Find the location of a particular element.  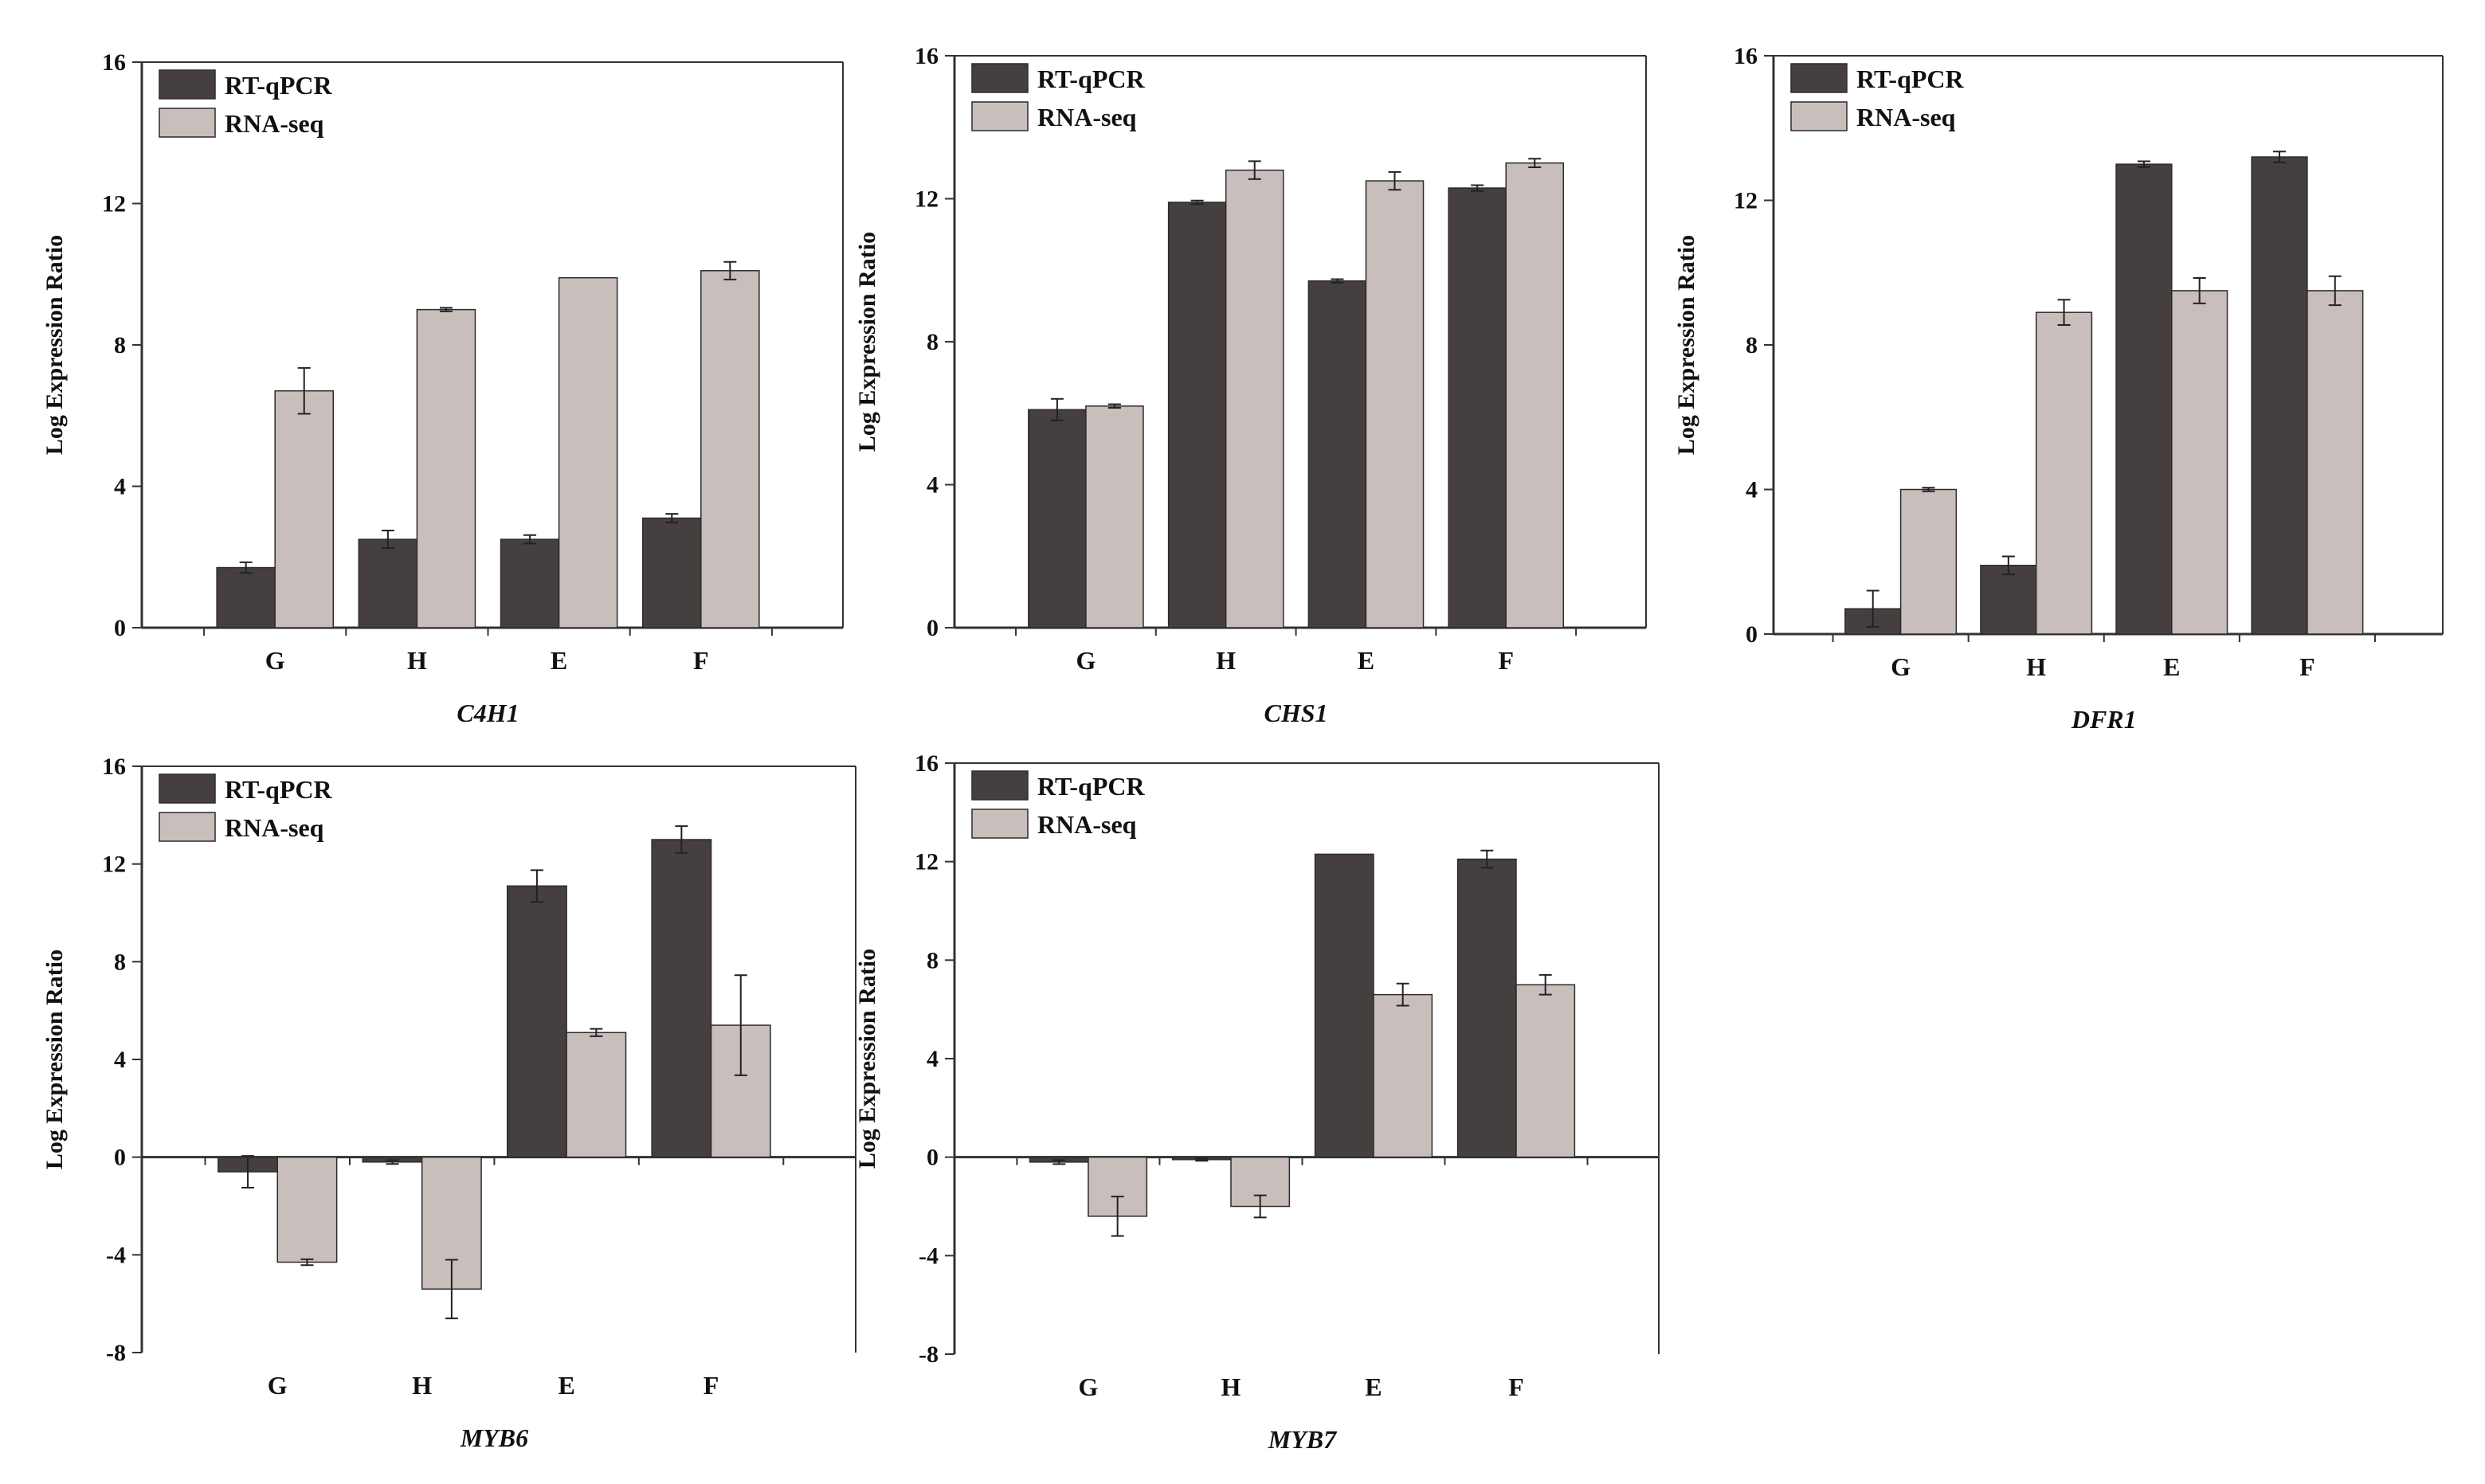

chart-title: C4H1 is located at coordinates (488, 713).